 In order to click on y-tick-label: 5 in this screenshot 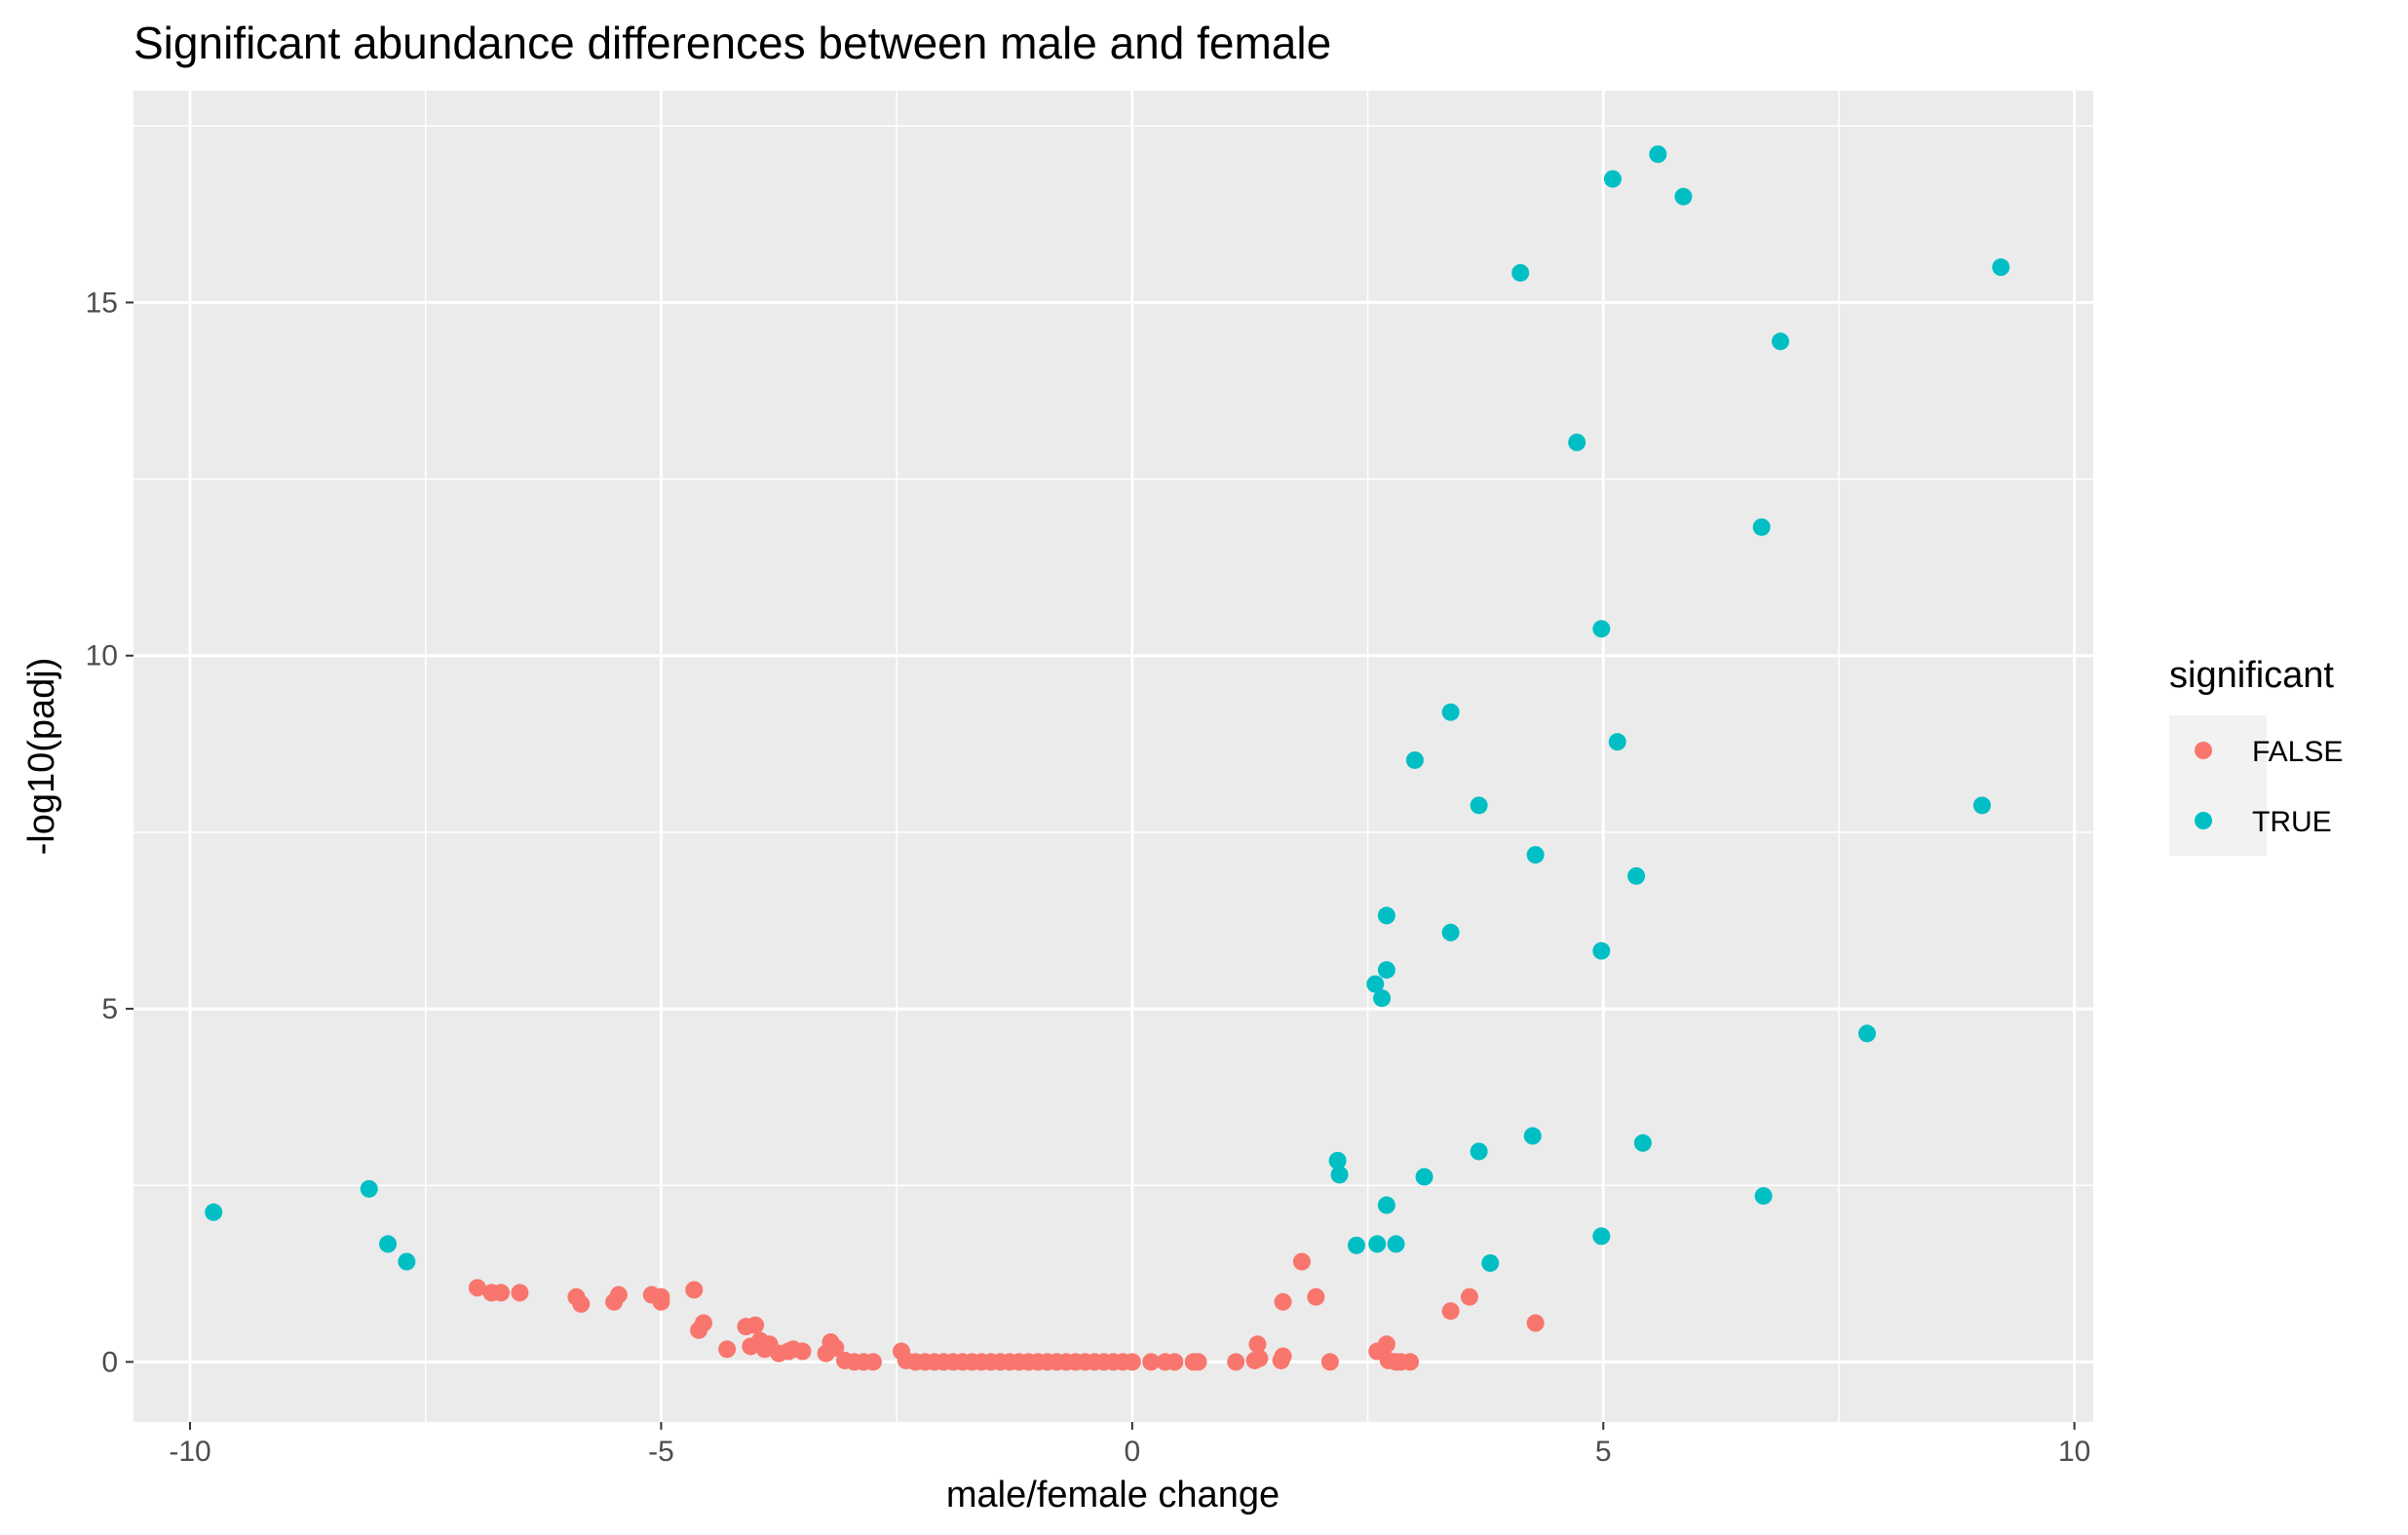, I will do `click(109, 1009)`.